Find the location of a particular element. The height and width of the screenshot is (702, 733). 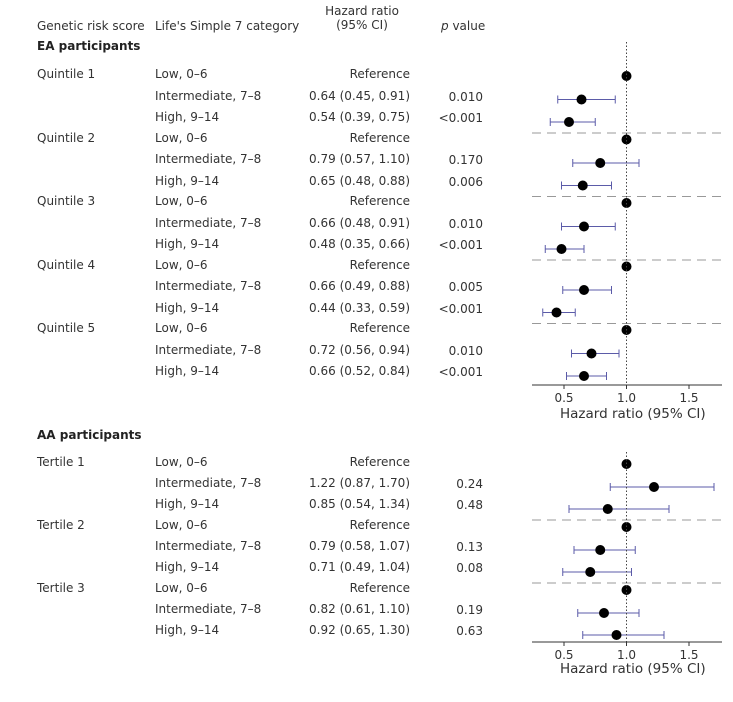

hazard-ratio-ci: 1.22 (0.87, 1.70) is located at coordinates (359, 483).